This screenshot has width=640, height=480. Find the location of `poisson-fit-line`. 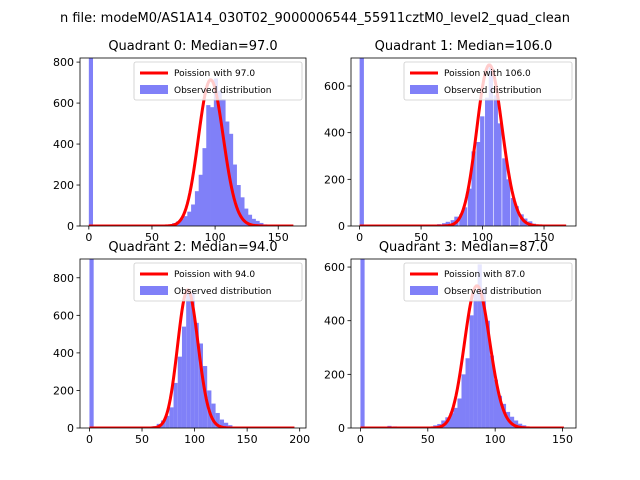

poisson-fit-line is located at coordinates (463, 144).